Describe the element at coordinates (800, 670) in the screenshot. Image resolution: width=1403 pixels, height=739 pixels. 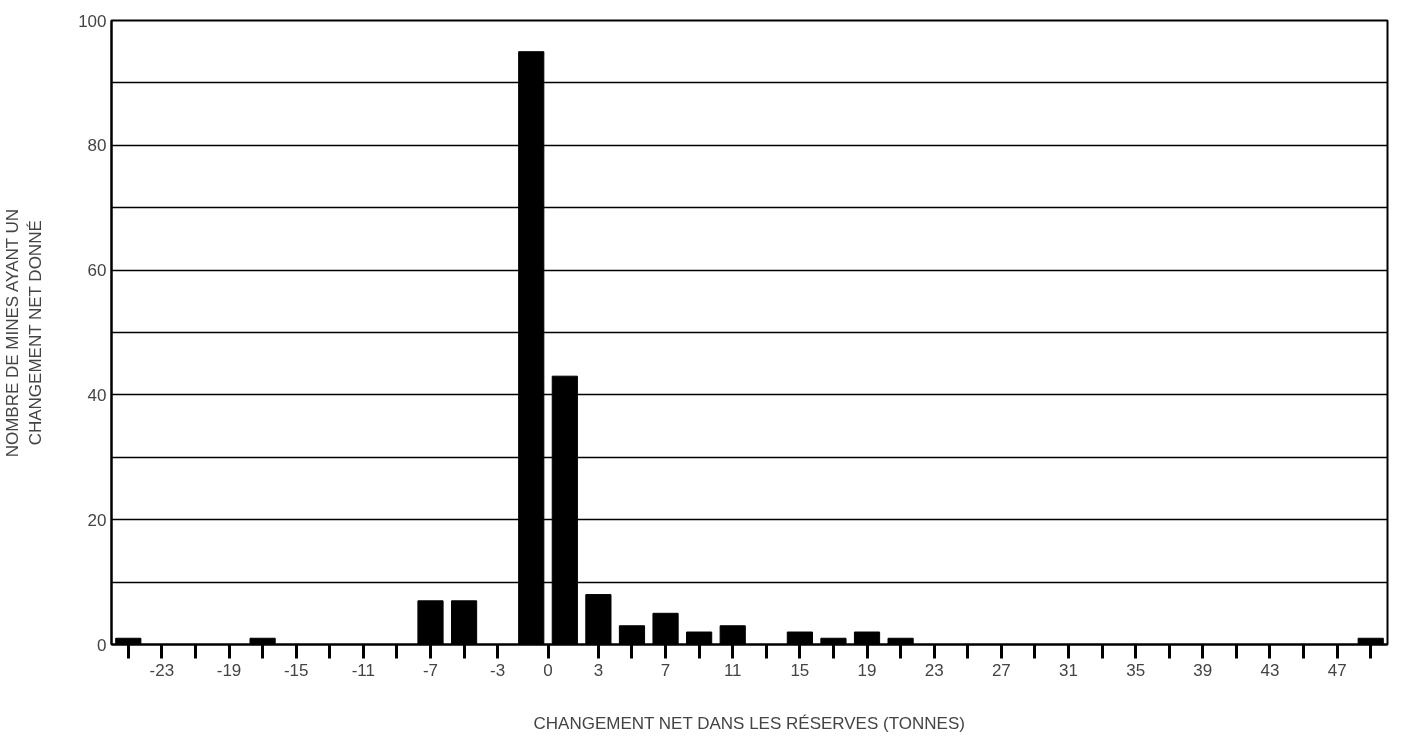
I see `x-tick-label: 15` at that location.